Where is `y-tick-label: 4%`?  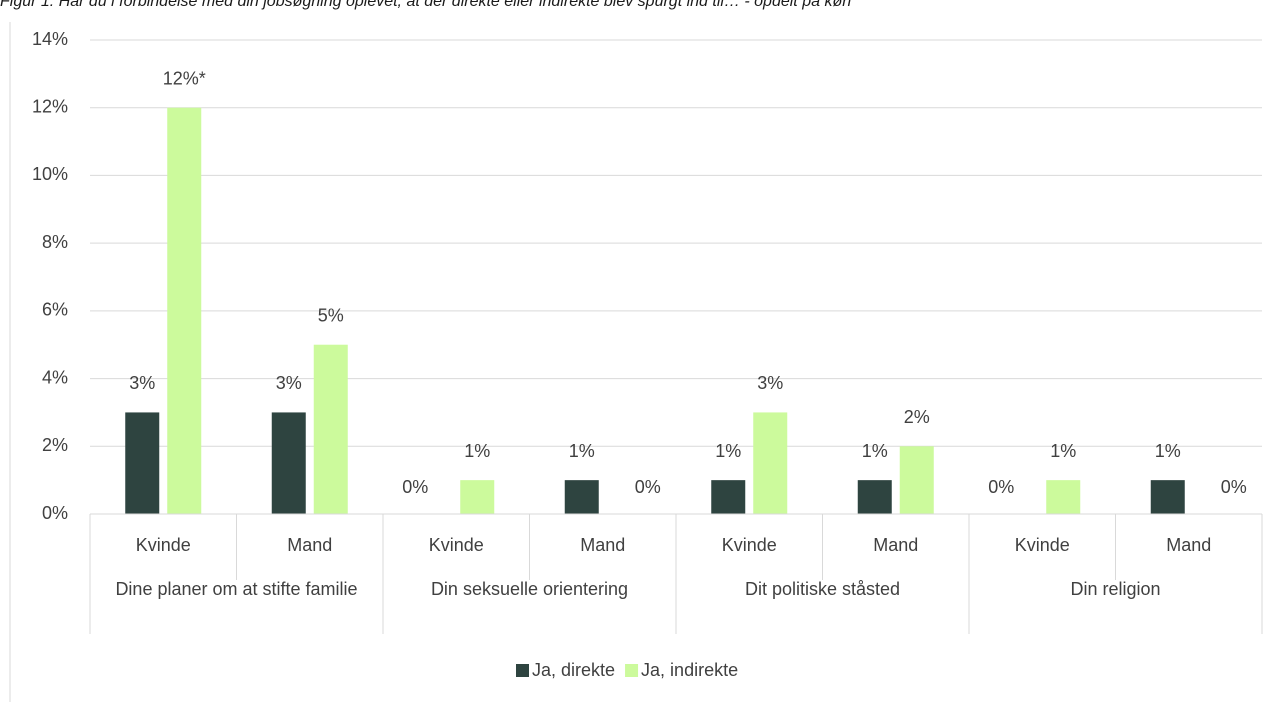
y-tick-label: 4% is located at coordinates (55, 377).